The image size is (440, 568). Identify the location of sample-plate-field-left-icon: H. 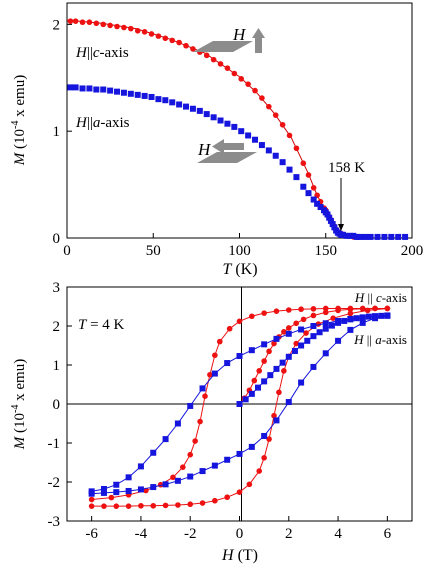
(227, 151).